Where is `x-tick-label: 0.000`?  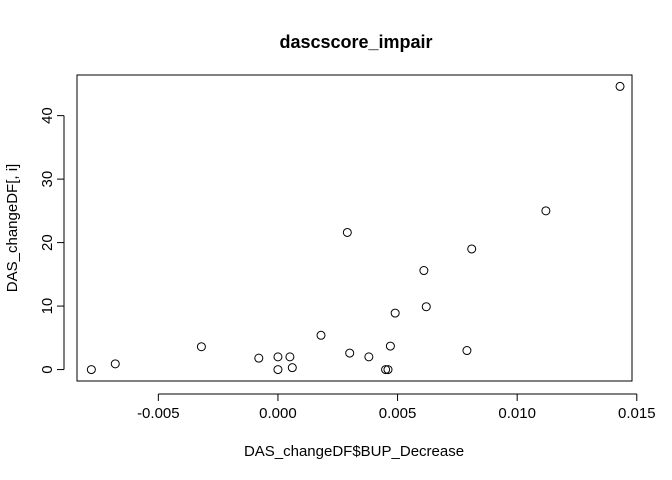
x-tick-label: 0.000 is located at coordinates (278, 413).